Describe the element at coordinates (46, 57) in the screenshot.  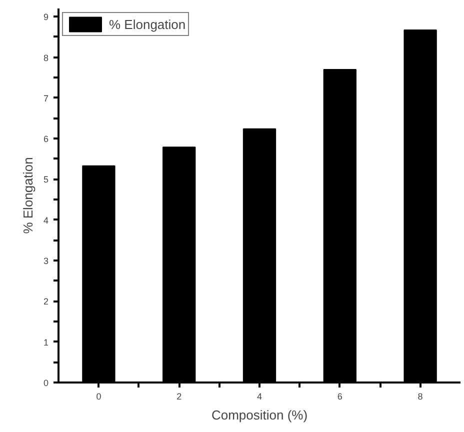
I see `y-tick-label: 8` at that location.